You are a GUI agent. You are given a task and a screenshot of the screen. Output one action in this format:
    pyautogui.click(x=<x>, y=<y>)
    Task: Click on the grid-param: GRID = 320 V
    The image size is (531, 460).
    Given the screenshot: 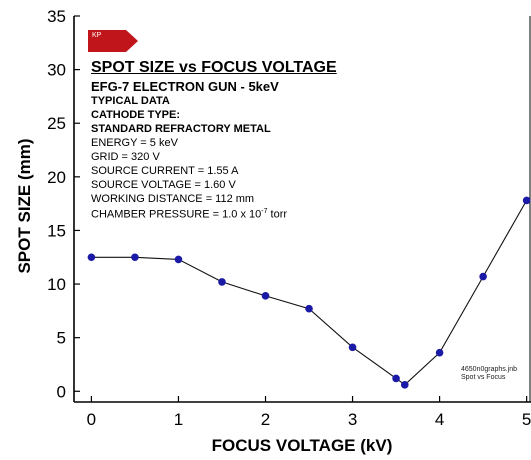 What is the action you would take?
    pyautogui.click(x=125, y=157)
    